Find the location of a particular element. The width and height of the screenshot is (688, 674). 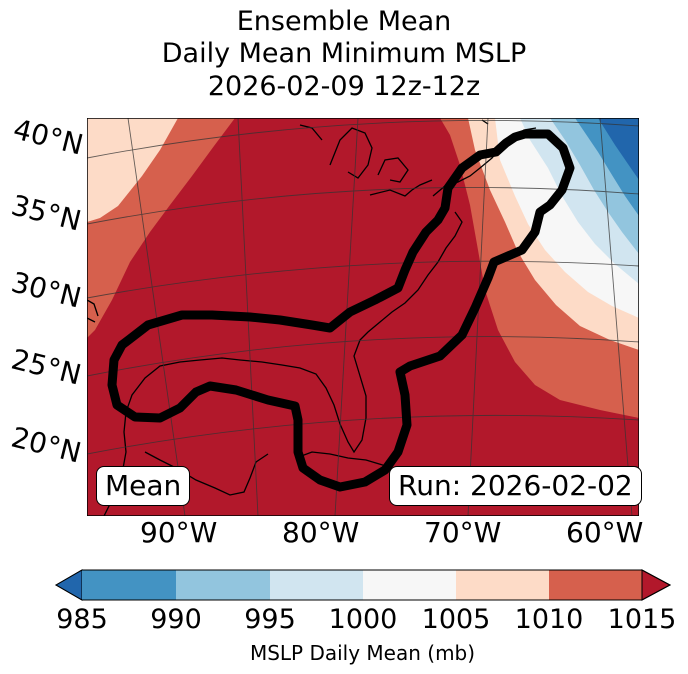

lon-label-90w: 90°W is located at coordinates (179, 532).